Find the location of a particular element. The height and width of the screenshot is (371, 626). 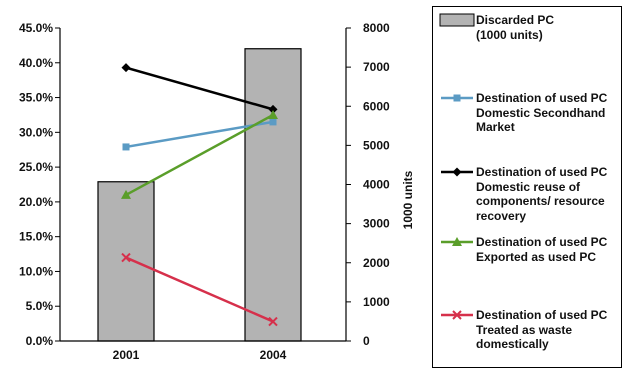

legend-label: Discarded PC (1000 units) is located at coordinates (550, 27).